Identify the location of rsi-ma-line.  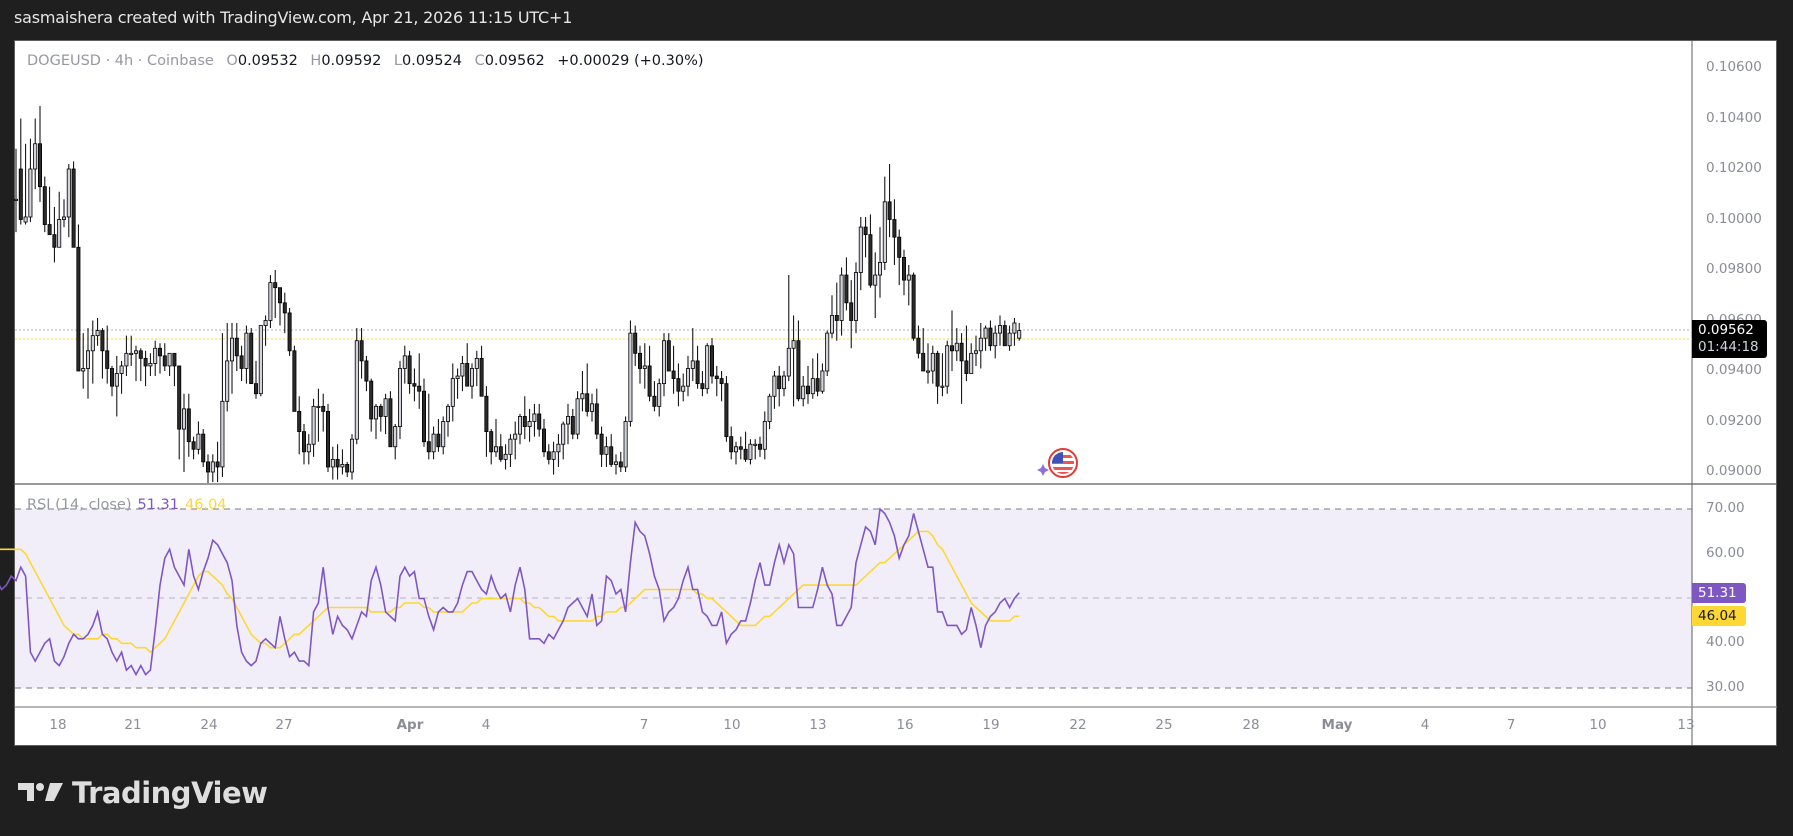
(510, 592).